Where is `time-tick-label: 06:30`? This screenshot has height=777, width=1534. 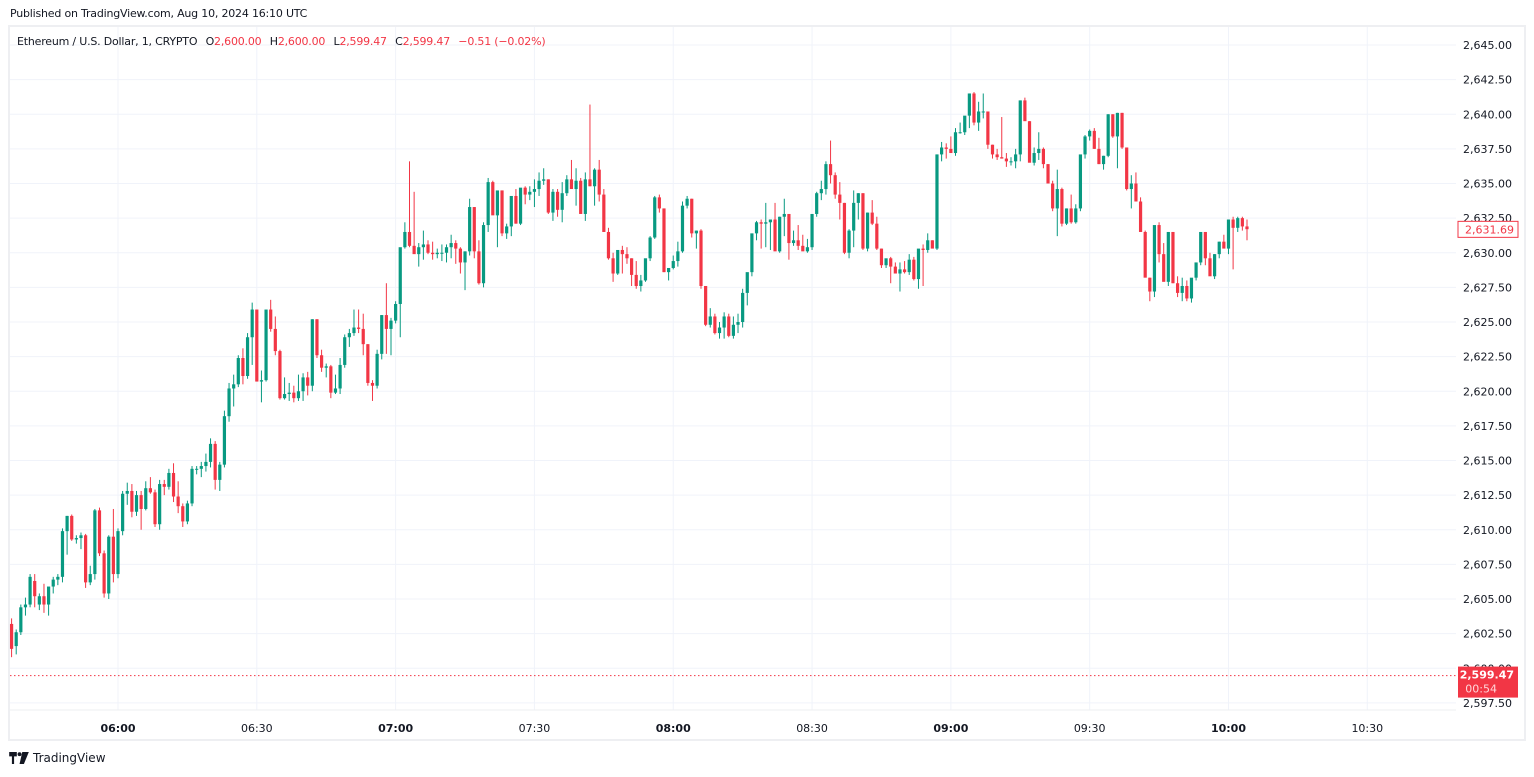
time-tick-label: 06:30 is located at coordinates (257, 728).